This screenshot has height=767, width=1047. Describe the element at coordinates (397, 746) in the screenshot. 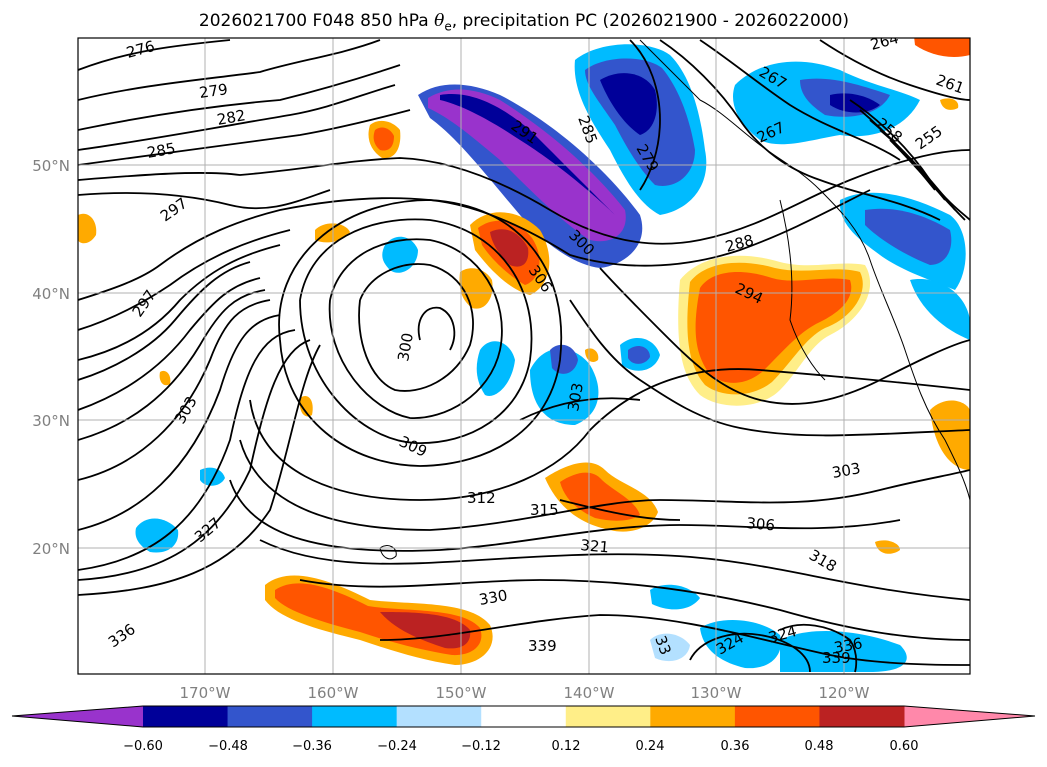

I see `colorbar-tick: −0.24` at that location.